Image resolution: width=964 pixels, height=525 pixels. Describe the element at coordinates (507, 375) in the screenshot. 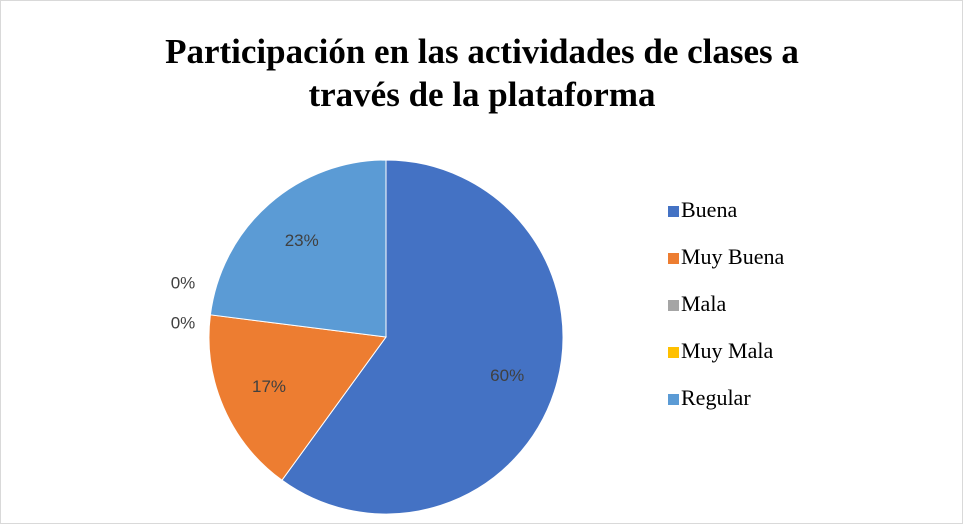

I see `data-label: 60%` at that location.